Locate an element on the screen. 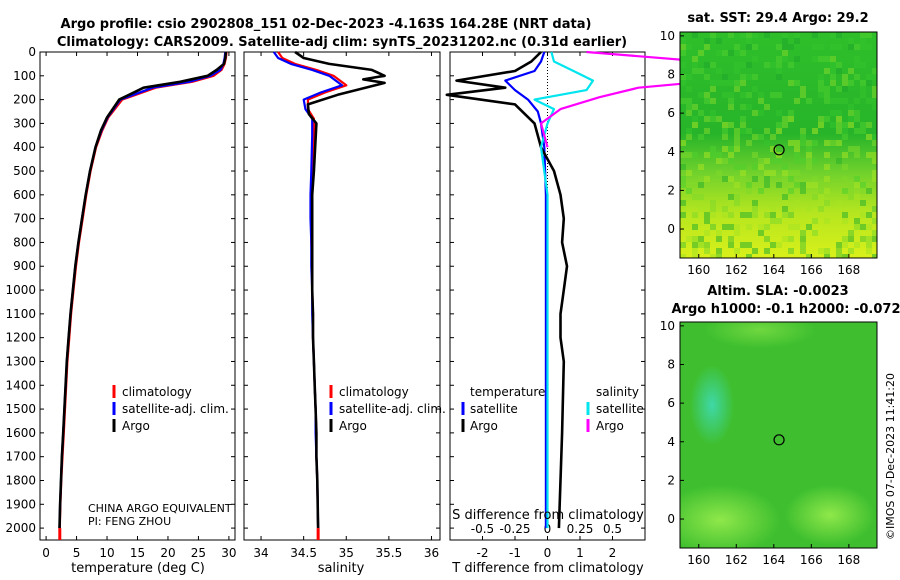 Image resolution: width=900 pixels, height=580 pixels. sla-title2: Argo h1000: -0.1 h2000: -0.072 is located at coordinates (785, 309).